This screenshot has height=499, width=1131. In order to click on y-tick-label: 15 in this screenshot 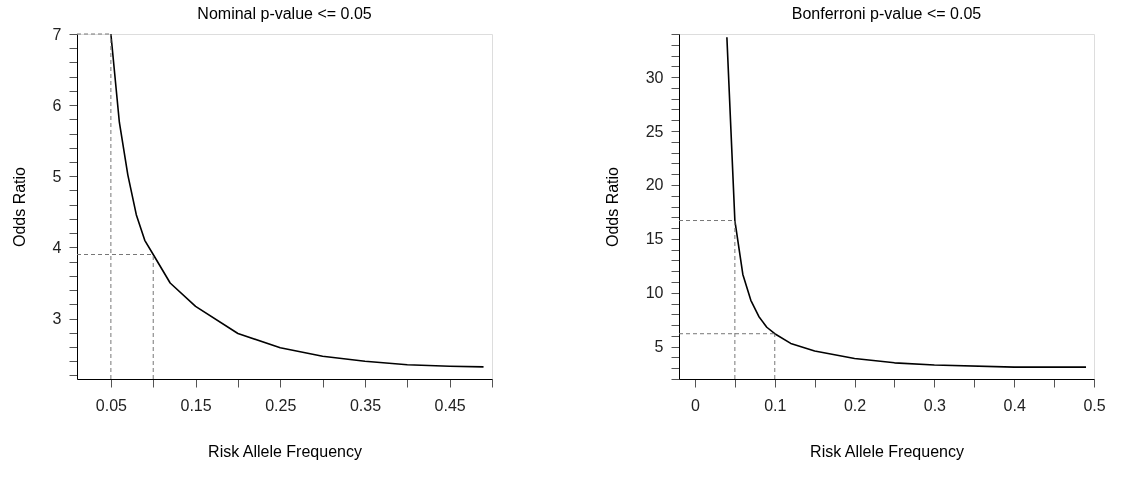, I will do `click(654, 239)`.